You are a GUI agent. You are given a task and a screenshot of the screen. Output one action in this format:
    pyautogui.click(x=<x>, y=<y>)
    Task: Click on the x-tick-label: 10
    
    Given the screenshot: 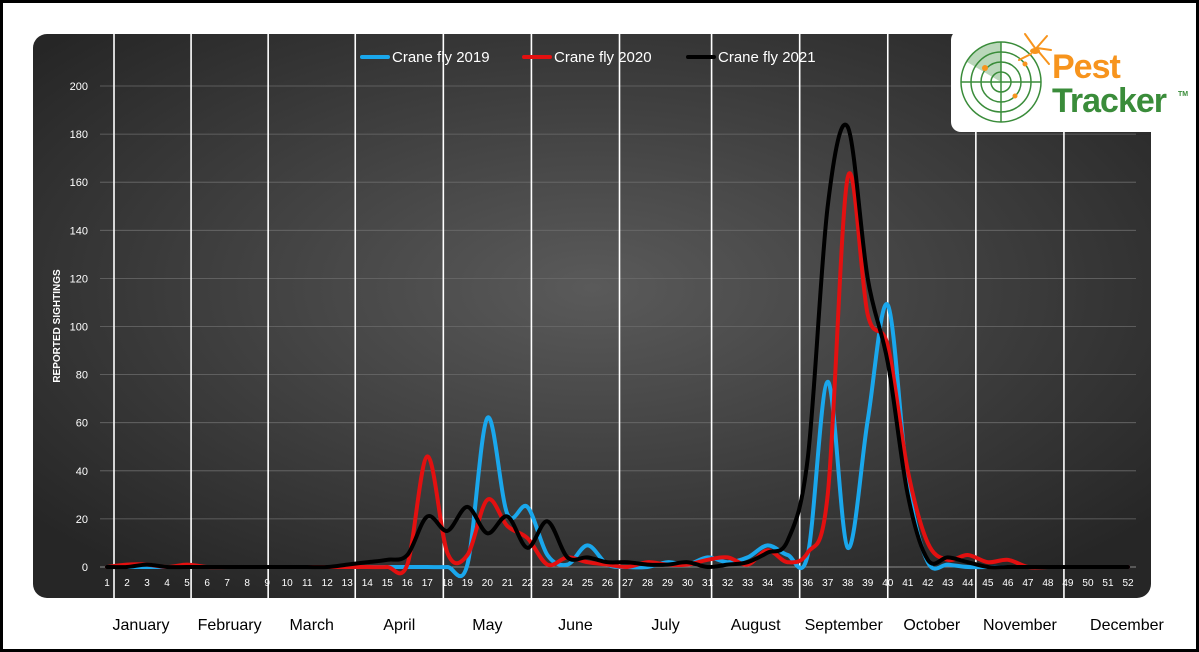 What is the action you would take?
    pyautogui.click(x=288, y=583)
    